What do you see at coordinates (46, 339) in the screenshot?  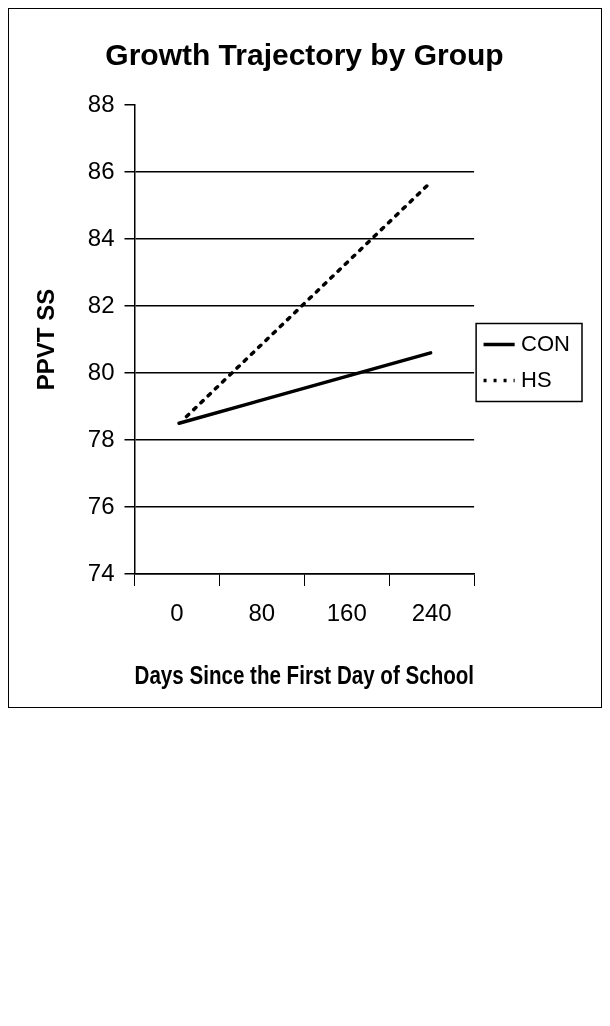 I see `y-axis-title: PPVT SS` at bounding box center [46, 339].